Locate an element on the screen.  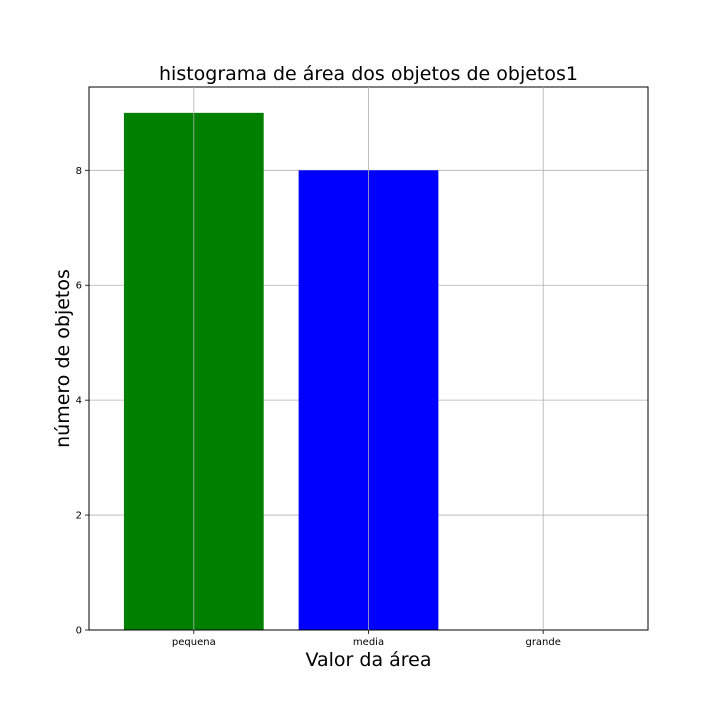
y-tick-label: 2 is located at coordinates (79, 516).